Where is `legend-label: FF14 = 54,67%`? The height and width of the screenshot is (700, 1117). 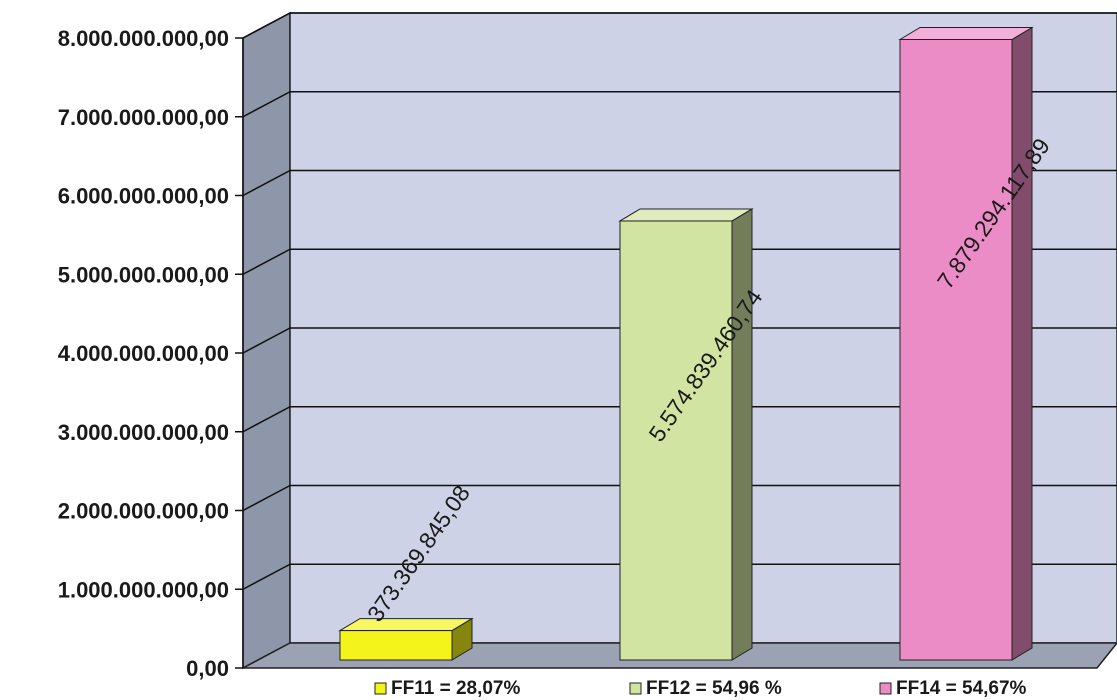 legend-label: FF14 = 54,67% is located at coordinates (961, 688).